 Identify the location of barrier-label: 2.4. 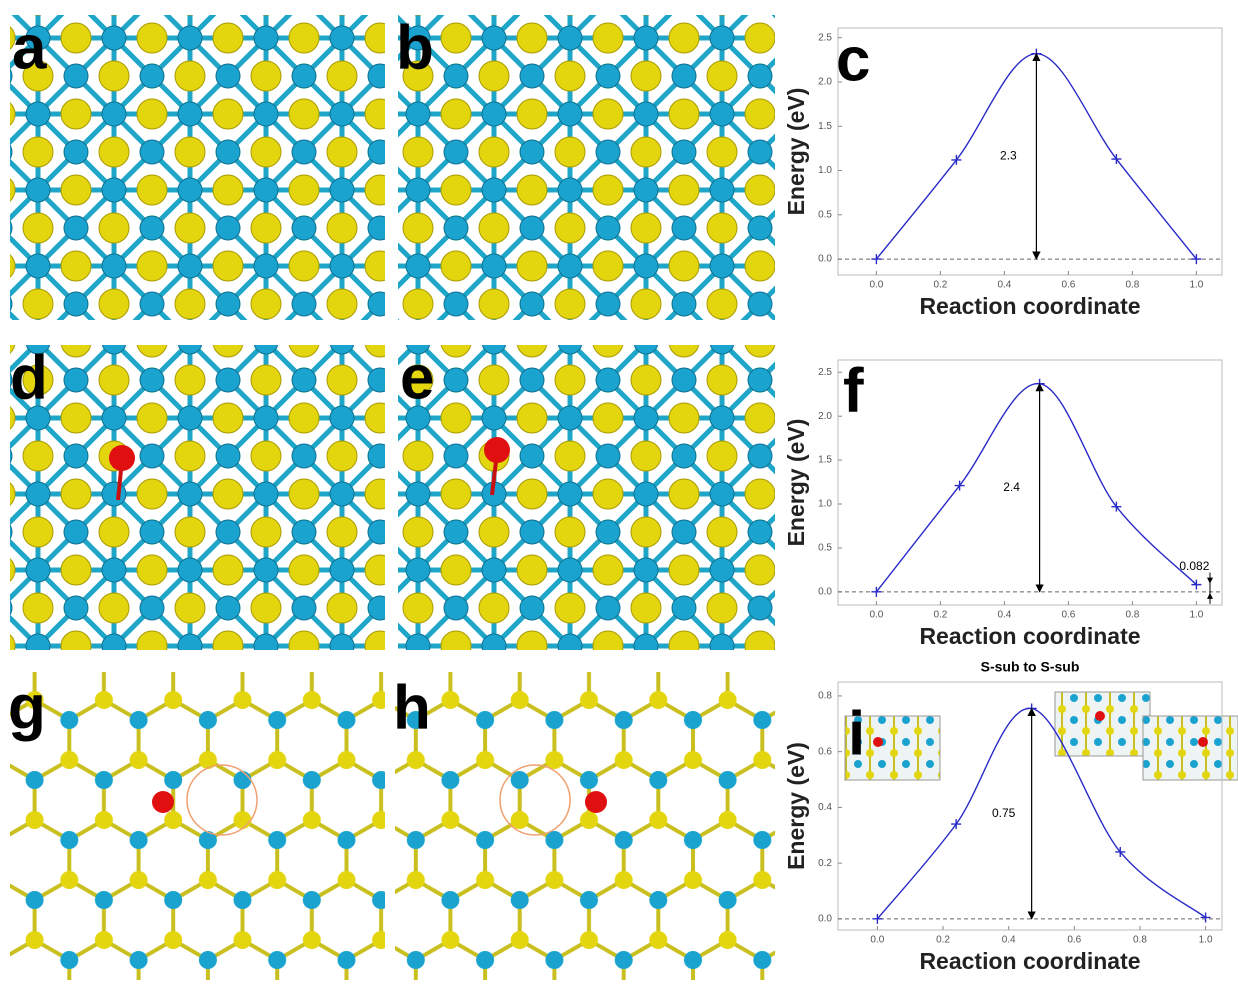
(1011, 487).